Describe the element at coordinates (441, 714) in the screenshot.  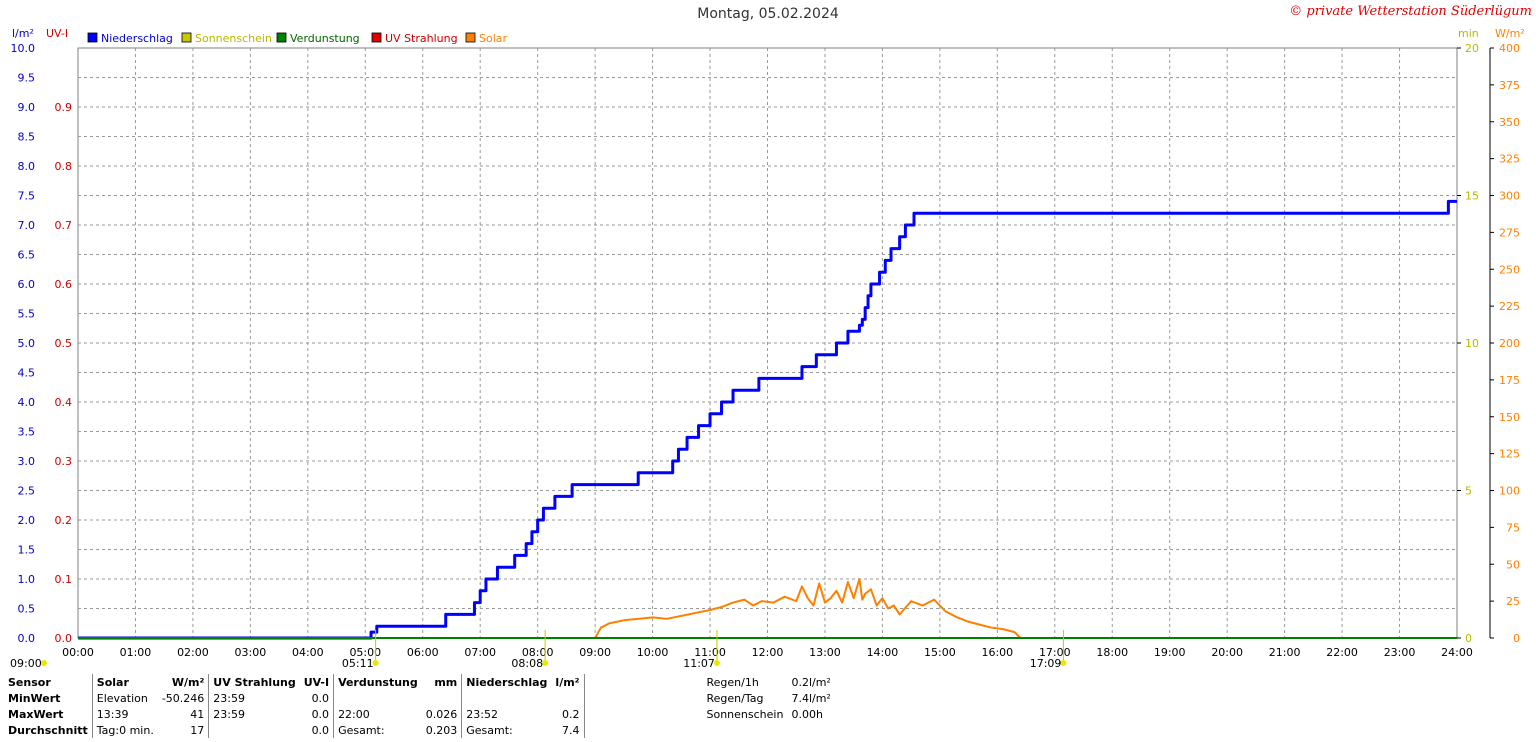
I see `verdunstung-max-value: 0.026` at that location.